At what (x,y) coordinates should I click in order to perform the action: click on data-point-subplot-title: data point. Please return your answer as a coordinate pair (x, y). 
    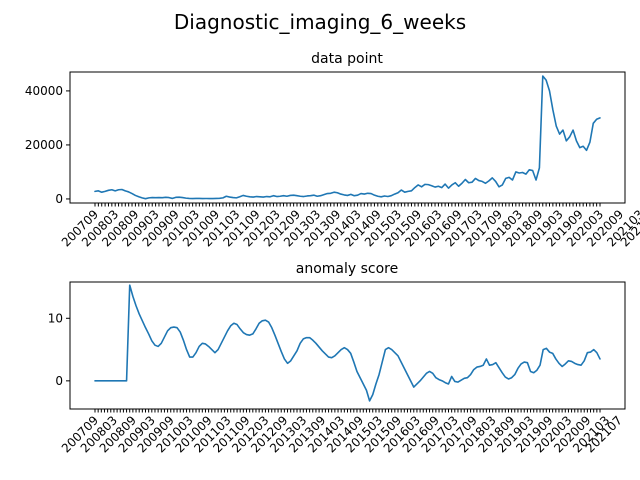
    Looking at the image, I should click on (347, 59).